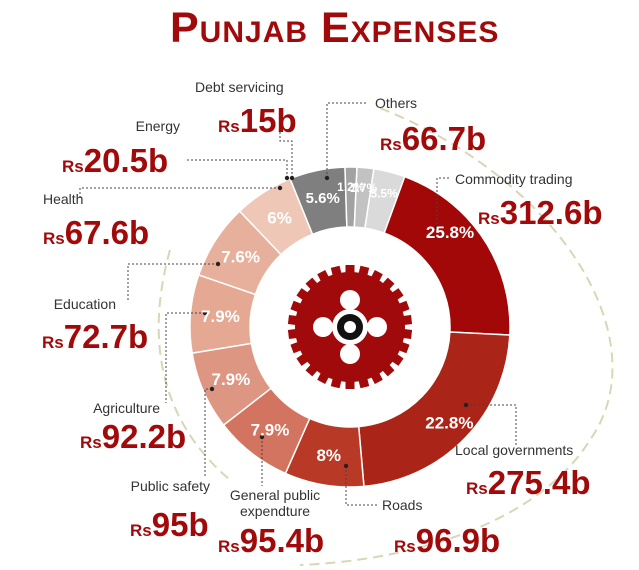 Image resolution: width=639 pixels, height=570 pixels. What do you see at coordinates (240, 257) in the screenshot?
I see `percent-label: 7.6%` at bounding box center [240, 257].